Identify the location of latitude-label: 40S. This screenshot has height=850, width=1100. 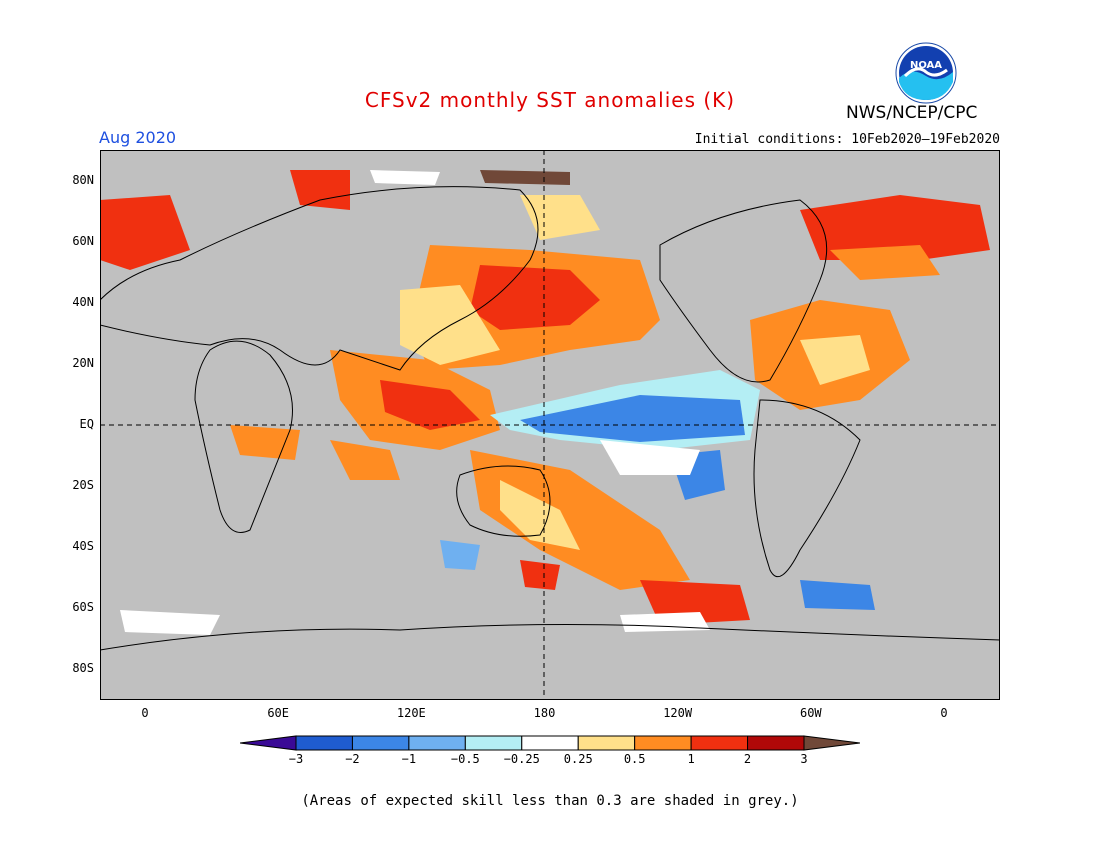
(83, 546).